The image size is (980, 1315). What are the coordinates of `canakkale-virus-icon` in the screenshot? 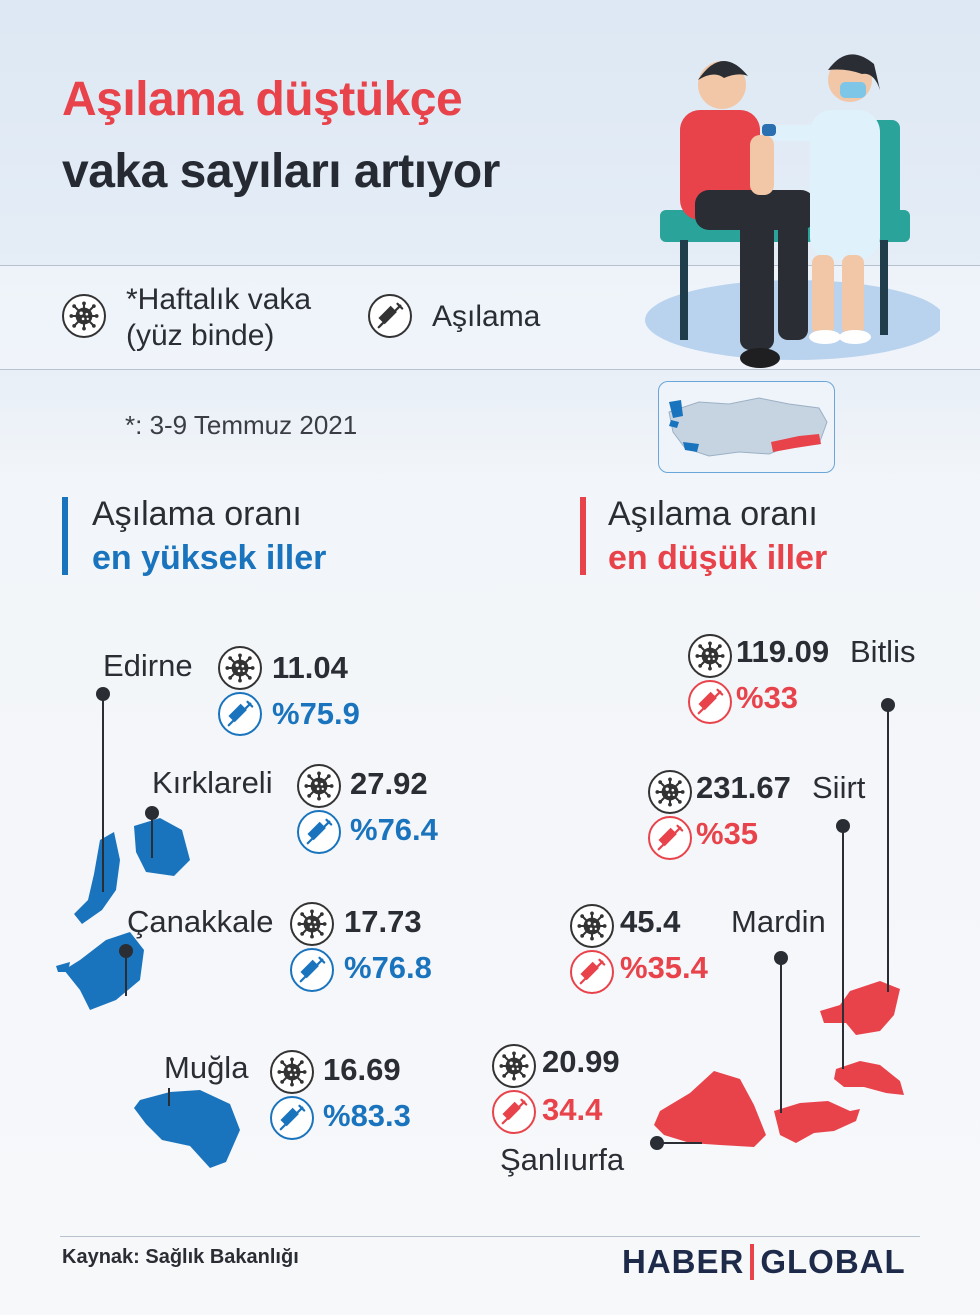 It's located at (312, 924).